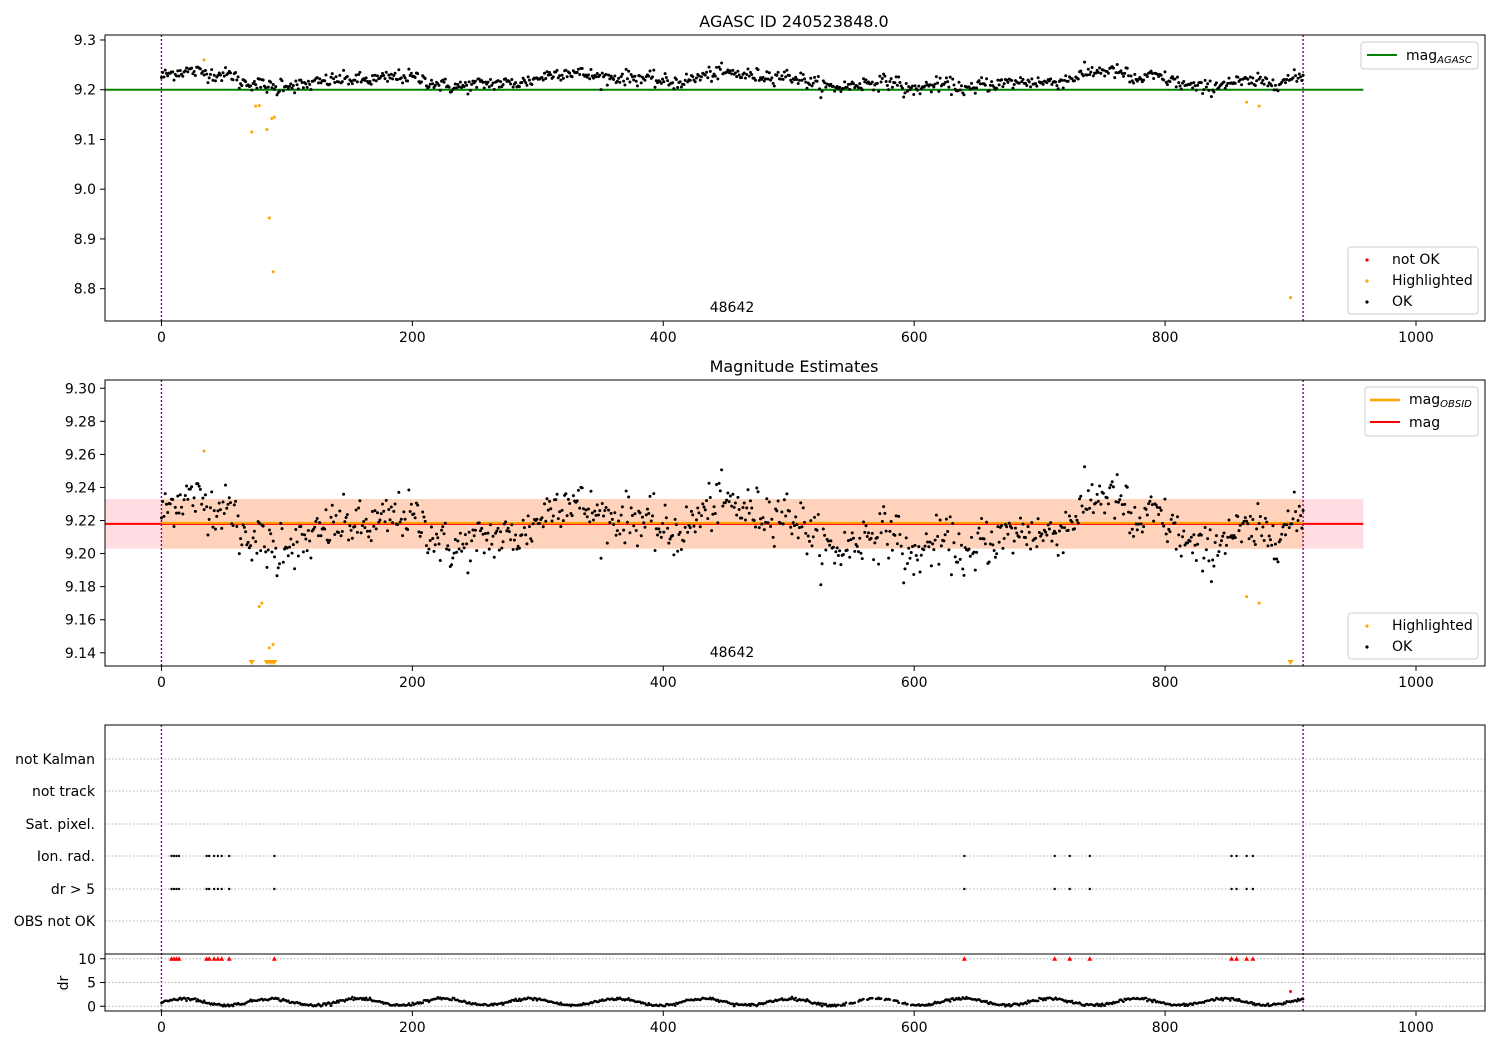  I want to click on flag-point, so click(1054, 856).